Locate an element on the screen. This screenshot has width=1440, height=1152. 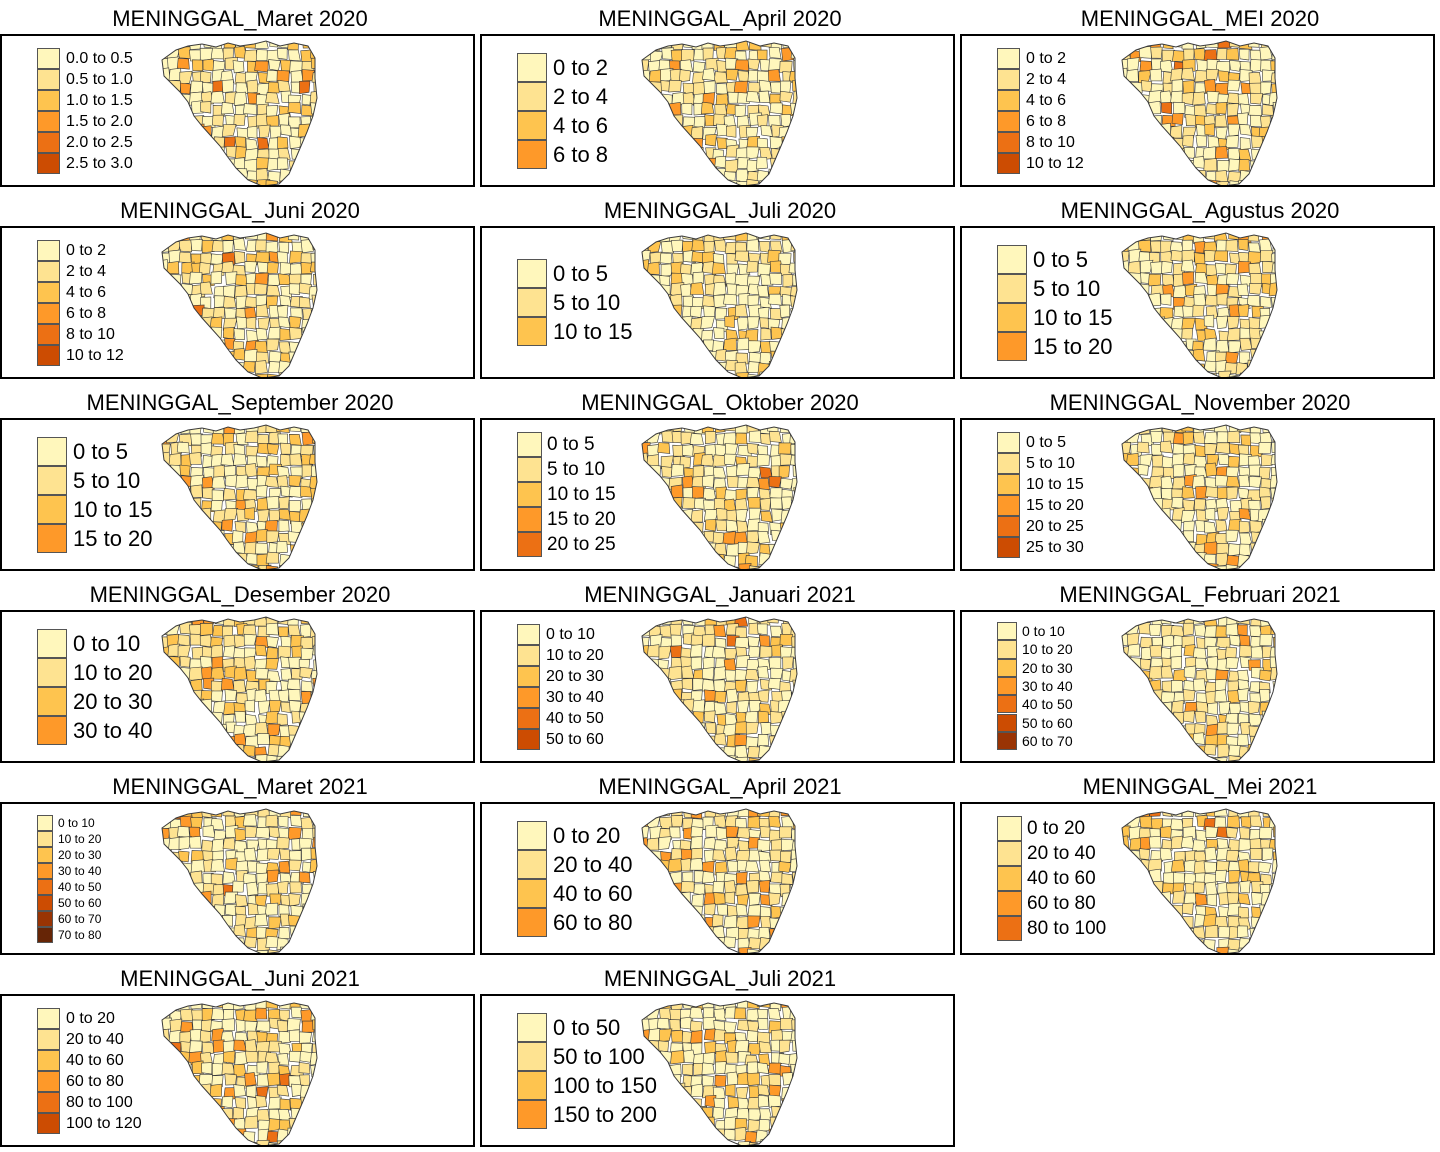
legend-label: 10 to 20 is located at coordinates (80, 839).